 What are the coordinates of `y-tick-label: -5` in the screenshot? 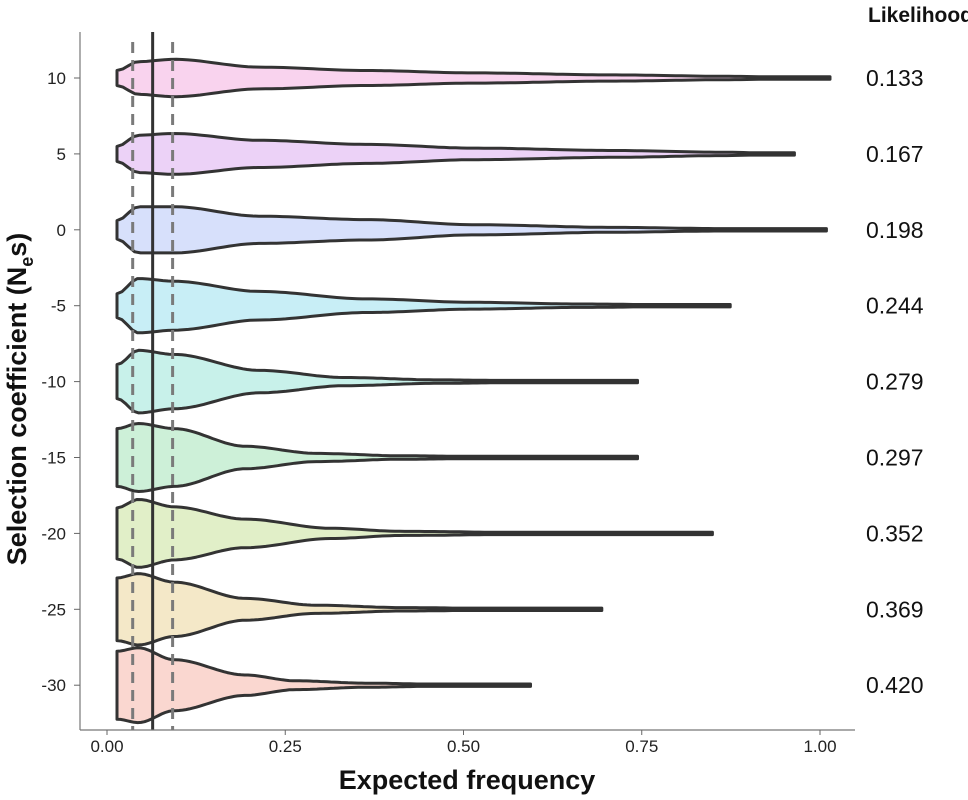 It's located at (58, 306).